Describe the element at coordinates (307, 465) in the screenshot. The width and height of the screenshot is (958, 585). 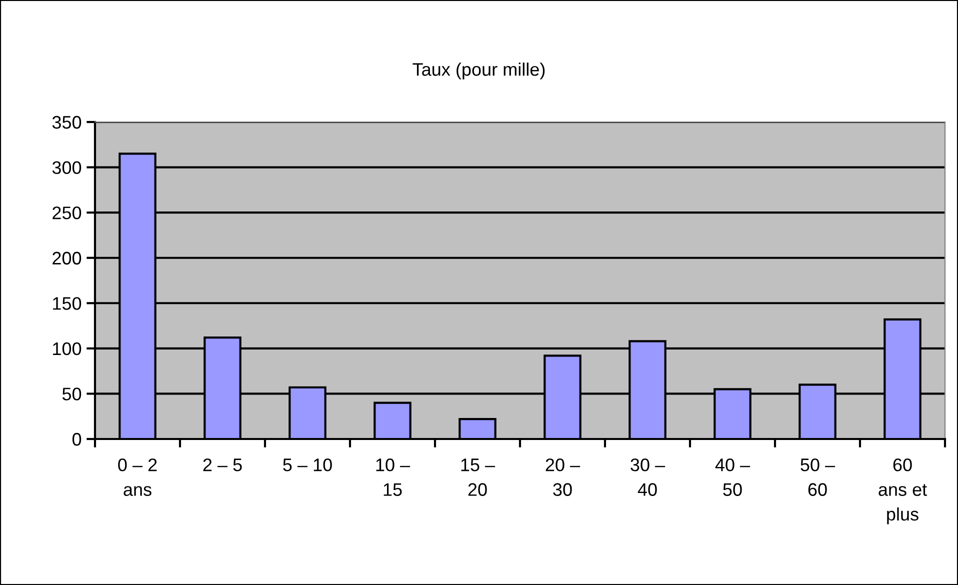
I see `x-tick-label: 5 – 10` at that location.